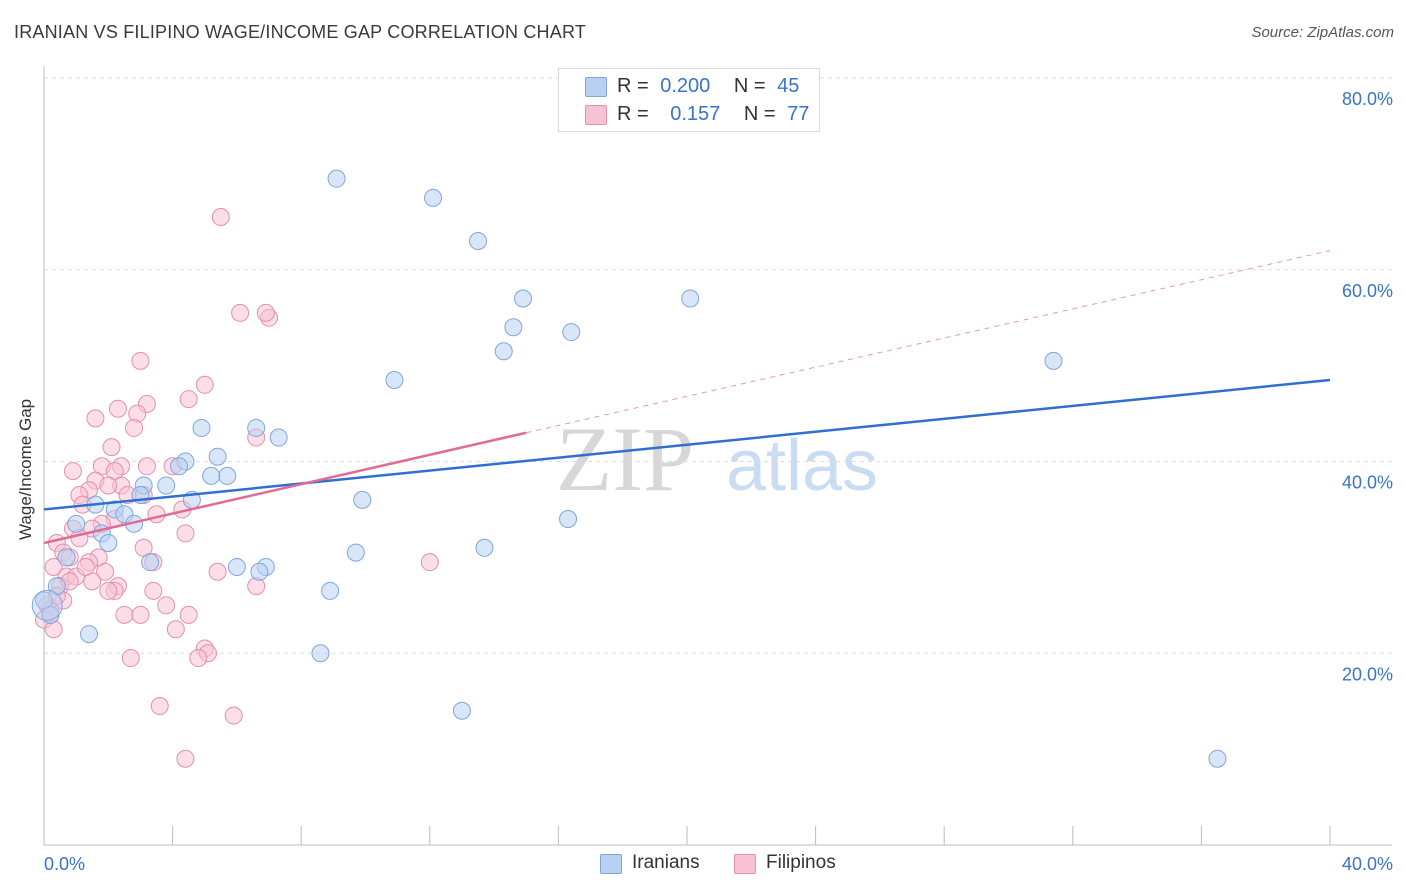 The image size is (1406, 892). I want to click on bottom-legend-swatch-filipinos, so click(745, 864).